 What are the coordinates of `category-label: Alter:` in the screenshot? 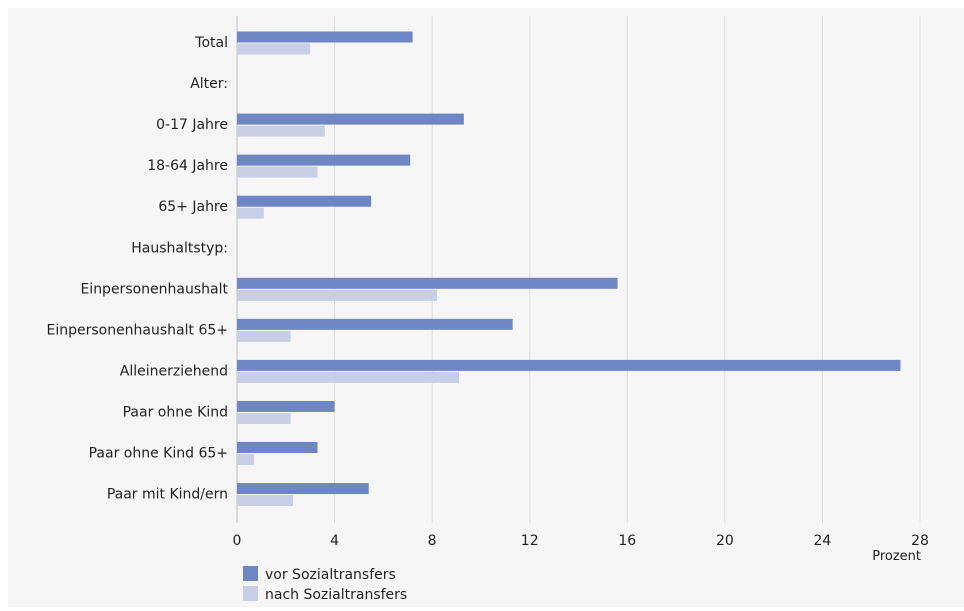 It's located at (209, 84).